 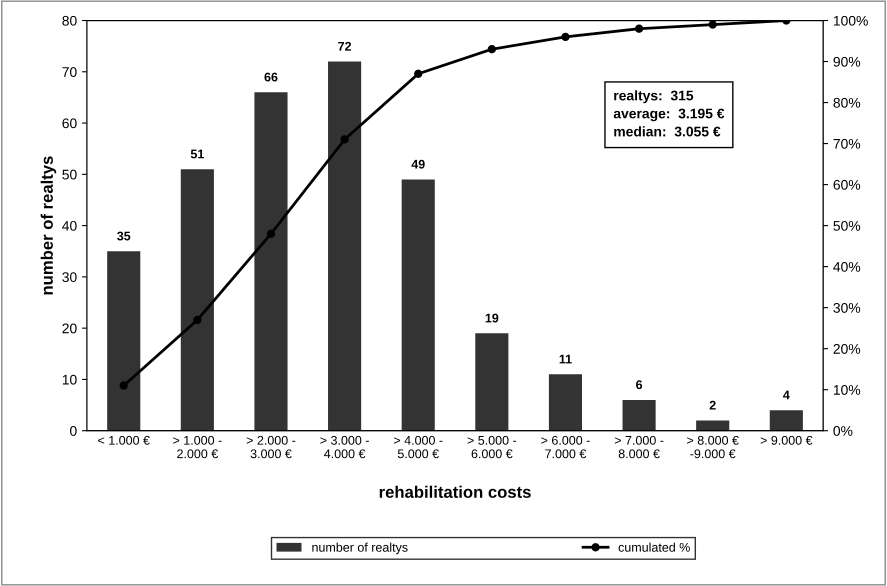 I want to click on y2-tick-label: 90%, so click(x=847, y=61).